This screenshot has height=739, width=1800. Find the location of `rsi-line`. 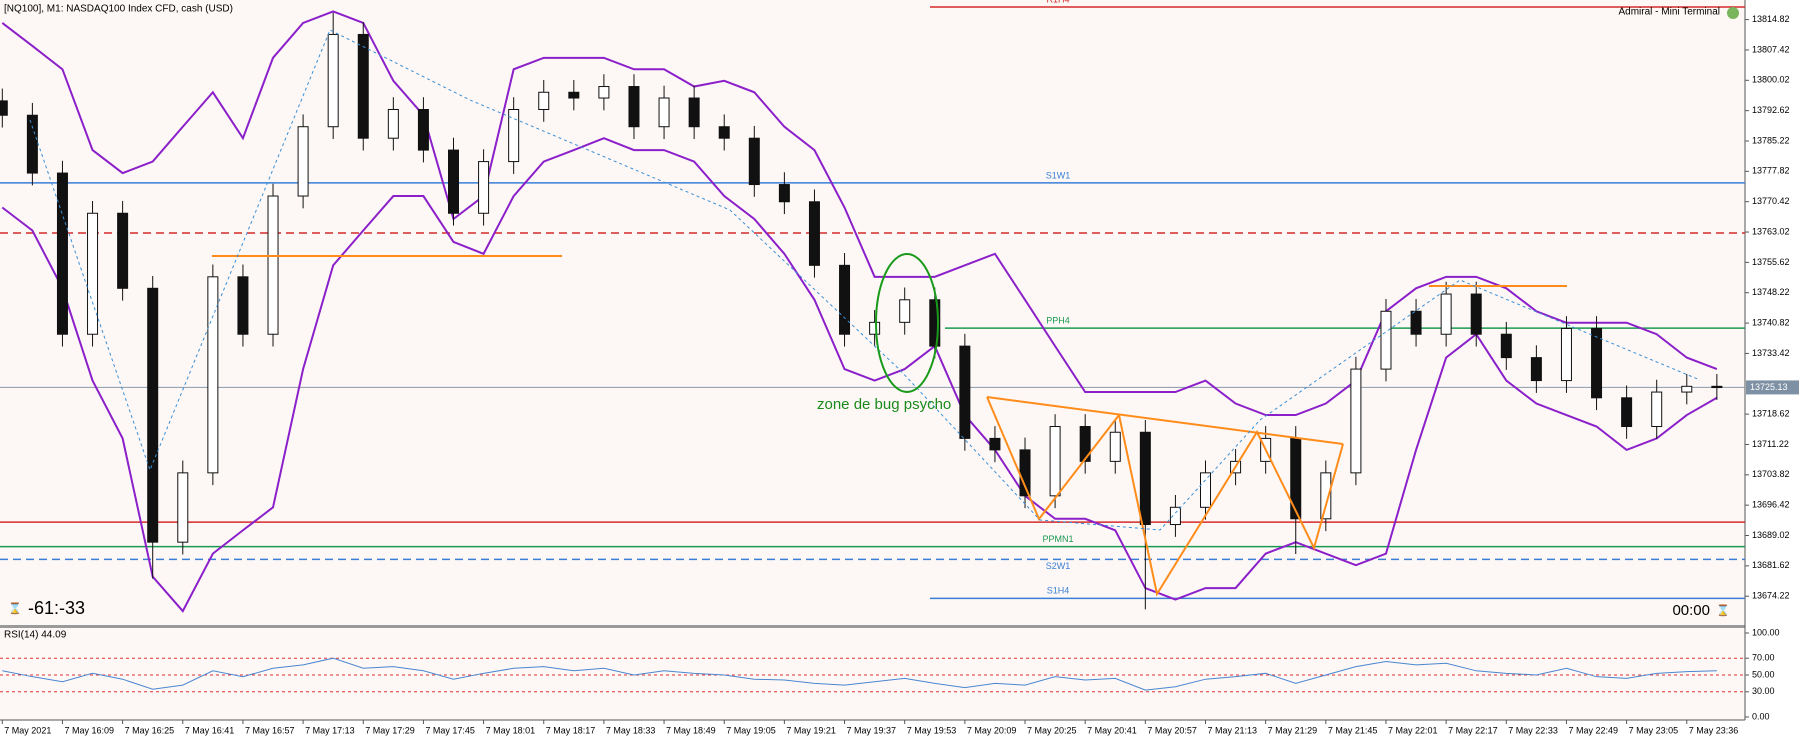

rsi-line is located at coordinates (859, 674).